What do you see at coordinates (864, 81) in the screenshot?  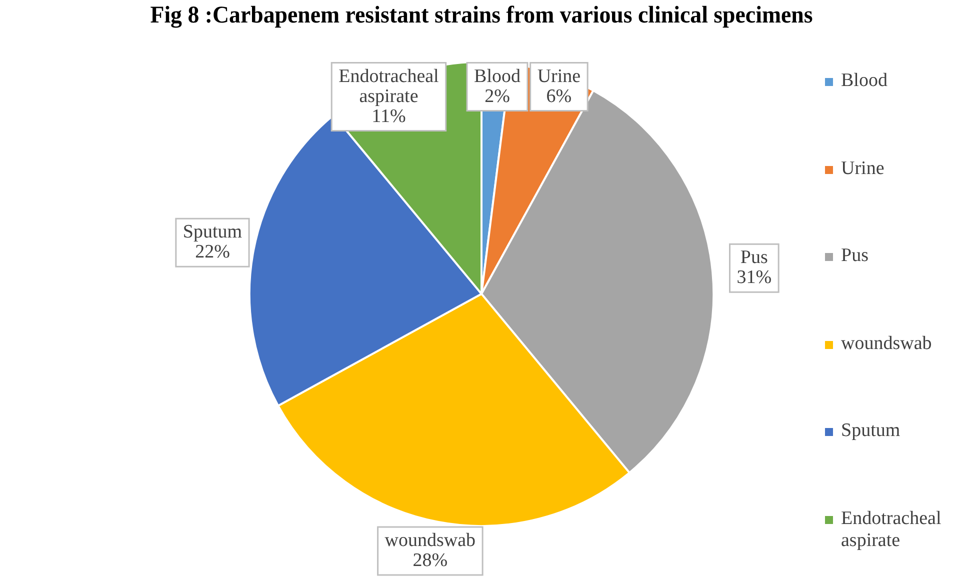 I see `legend-label: Blood` at bounding box center [864, 81].